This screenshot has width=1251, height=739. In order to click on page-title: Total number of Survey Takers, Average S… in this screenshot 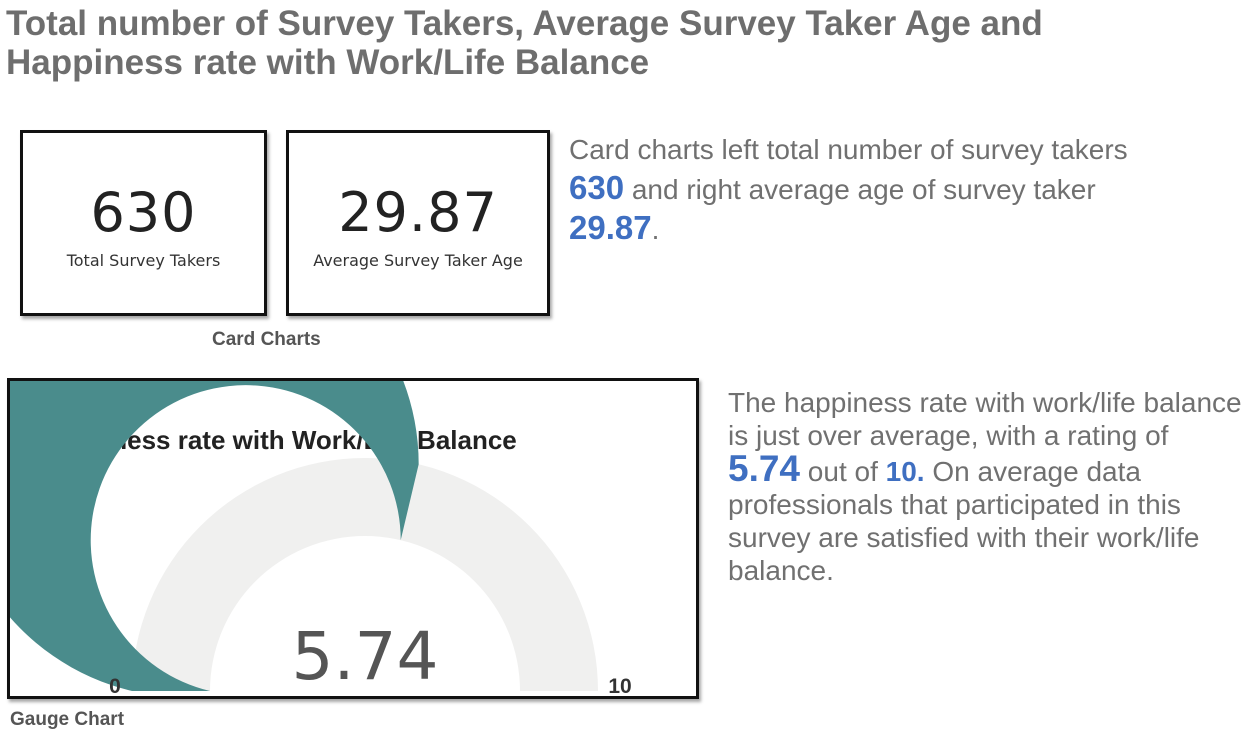, I will do `click(524, 43)`.